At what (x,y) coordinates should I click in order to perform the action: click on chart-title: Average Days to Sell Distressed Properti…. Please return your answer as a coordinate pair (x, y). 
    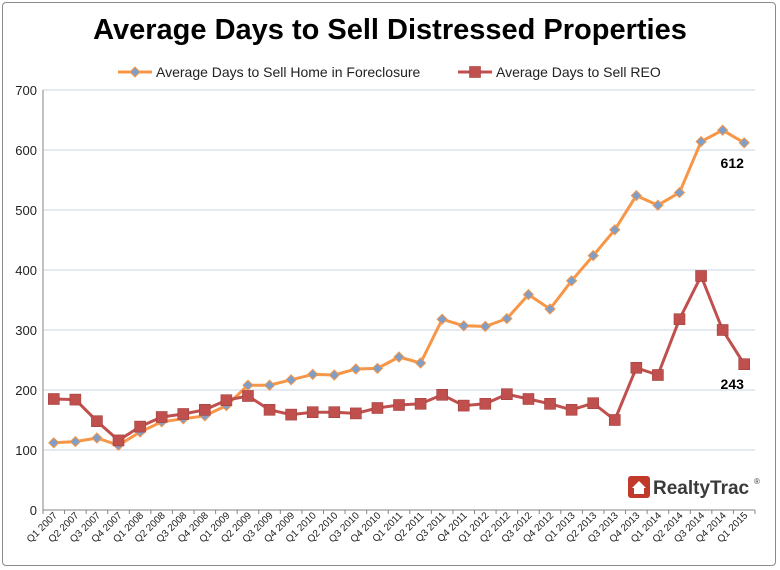
    Looking at the image, I should click on (390, 30).